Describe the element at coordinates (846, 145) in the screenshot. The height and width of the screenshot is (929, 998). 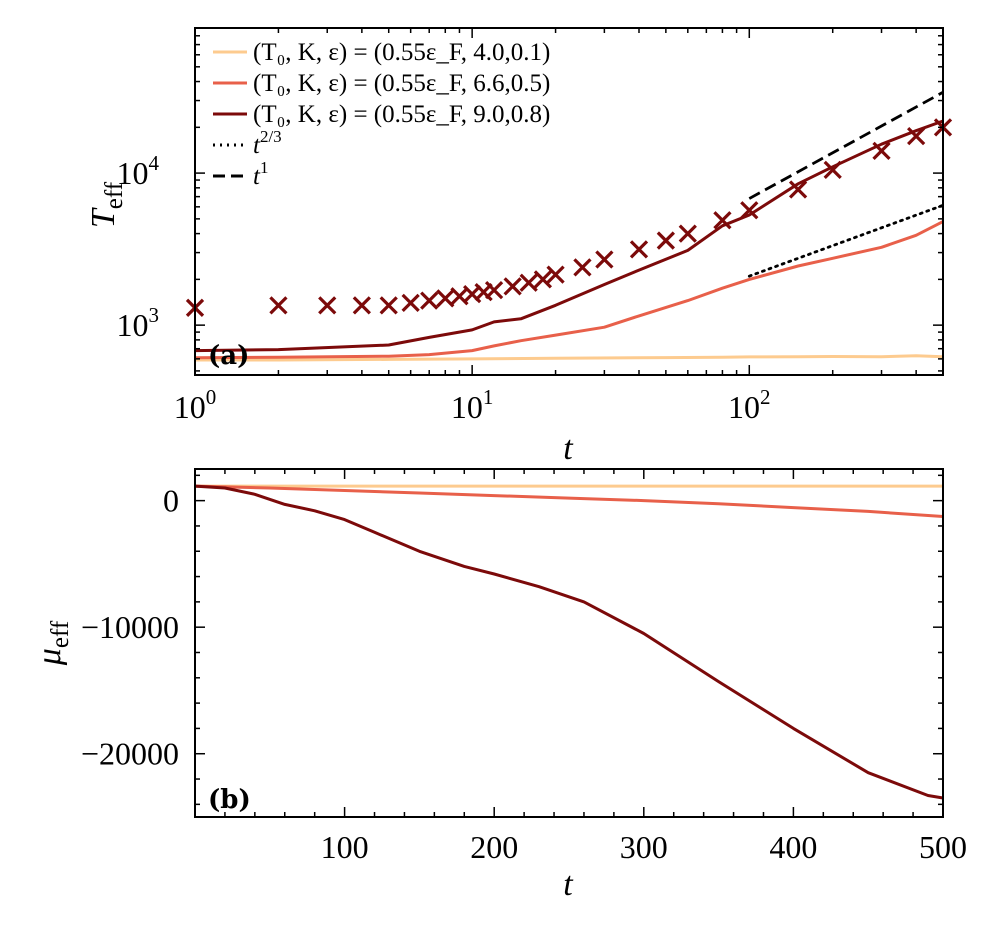
I see `reference-line-dashed` at that location.